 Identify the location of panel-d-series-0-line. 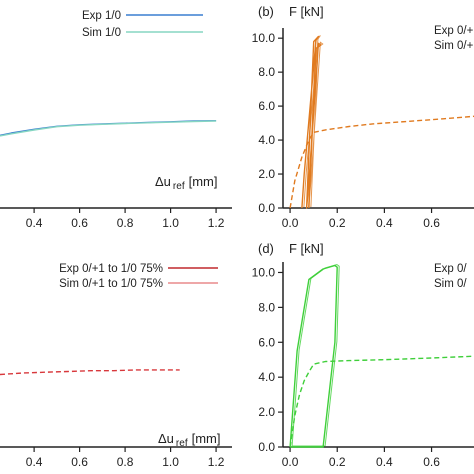
(313, 356).